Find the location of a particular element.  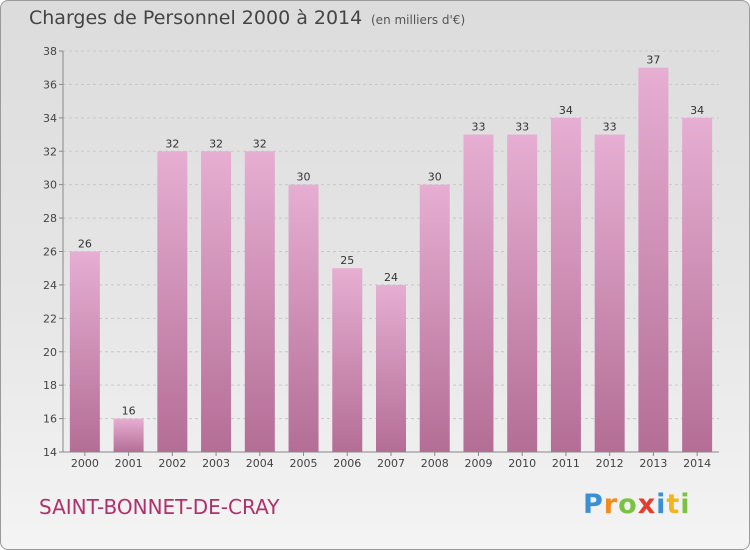

y-tick-label: 24 is located at coordinates (50, 285).